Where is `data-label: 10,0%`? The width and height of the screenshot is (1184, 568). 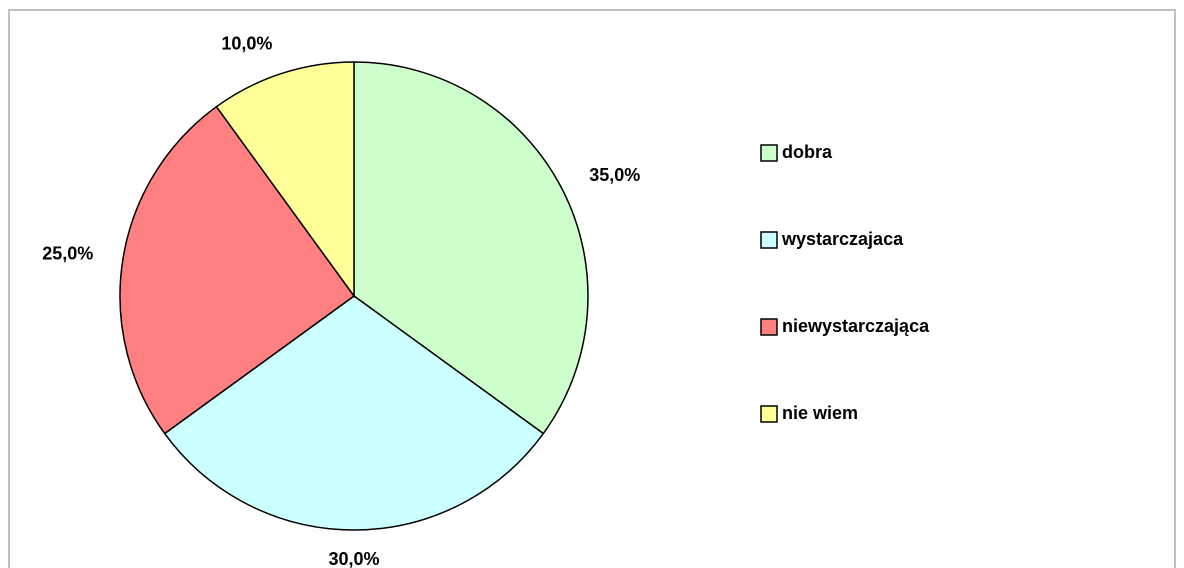 data-label: 10,0% is located at coordinates (246, 44).